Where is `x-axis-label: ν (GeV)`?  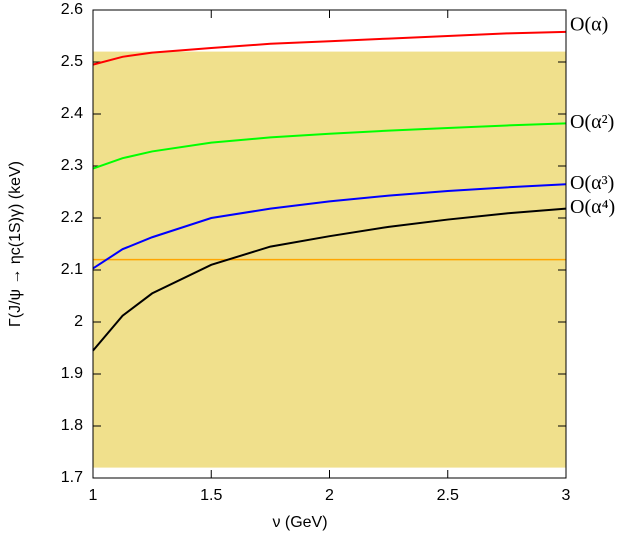 x-axis-label: ν (GeV) is located at coordinates (299, 522).